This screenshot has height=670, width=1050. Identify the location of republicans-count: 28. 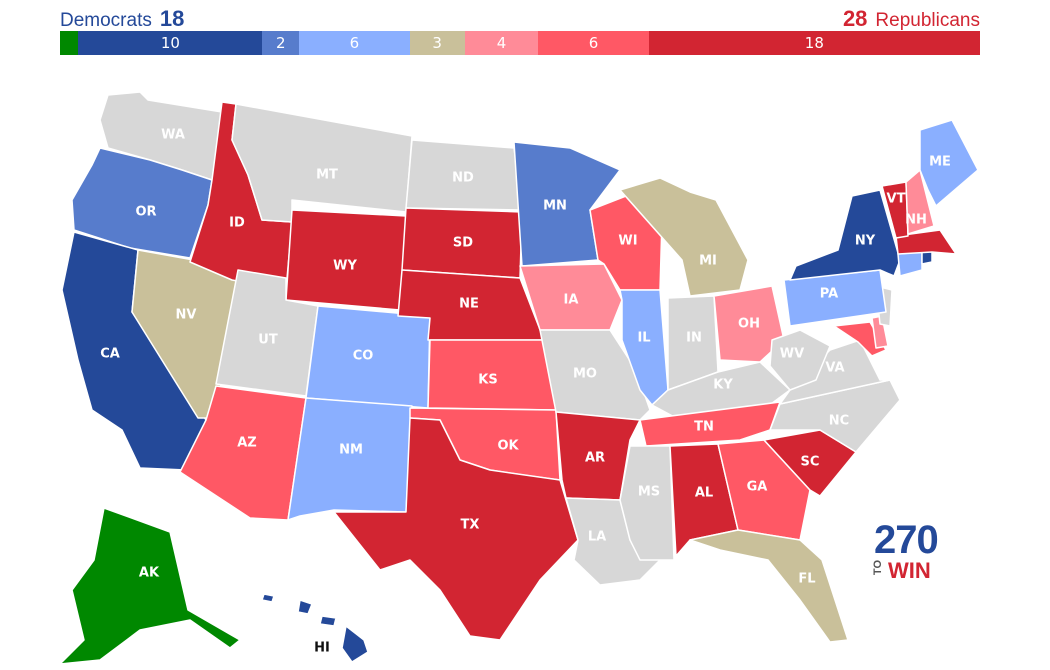
(855, 18).